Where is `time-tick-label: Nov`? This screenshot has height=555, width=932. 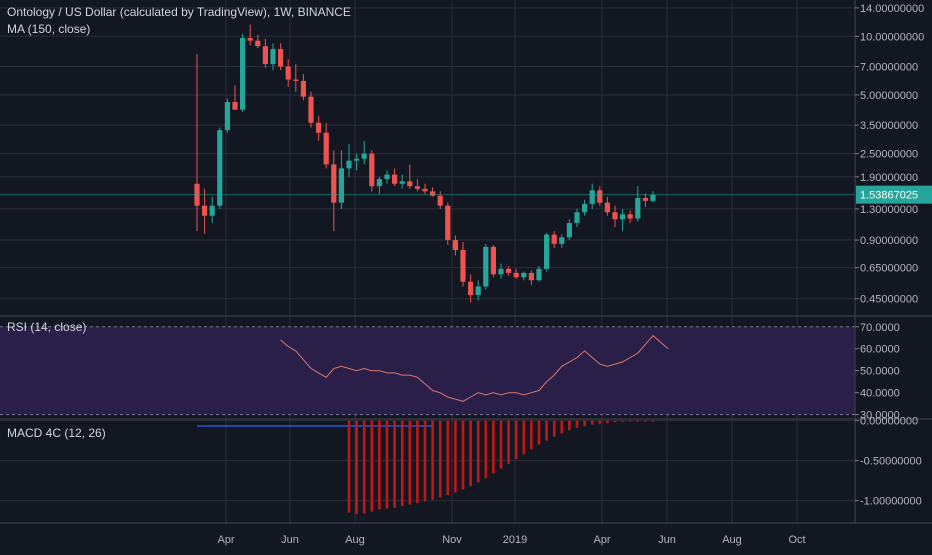
time-tick-label: Nov is located at coordinates (452, 540).